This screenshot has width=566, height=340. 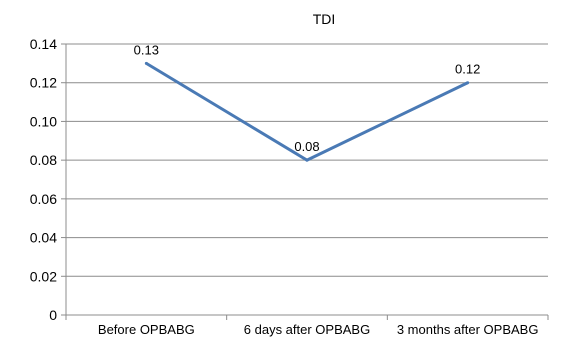 I want to click on y-tick-label: 0.08, so click(x=43, y=160).